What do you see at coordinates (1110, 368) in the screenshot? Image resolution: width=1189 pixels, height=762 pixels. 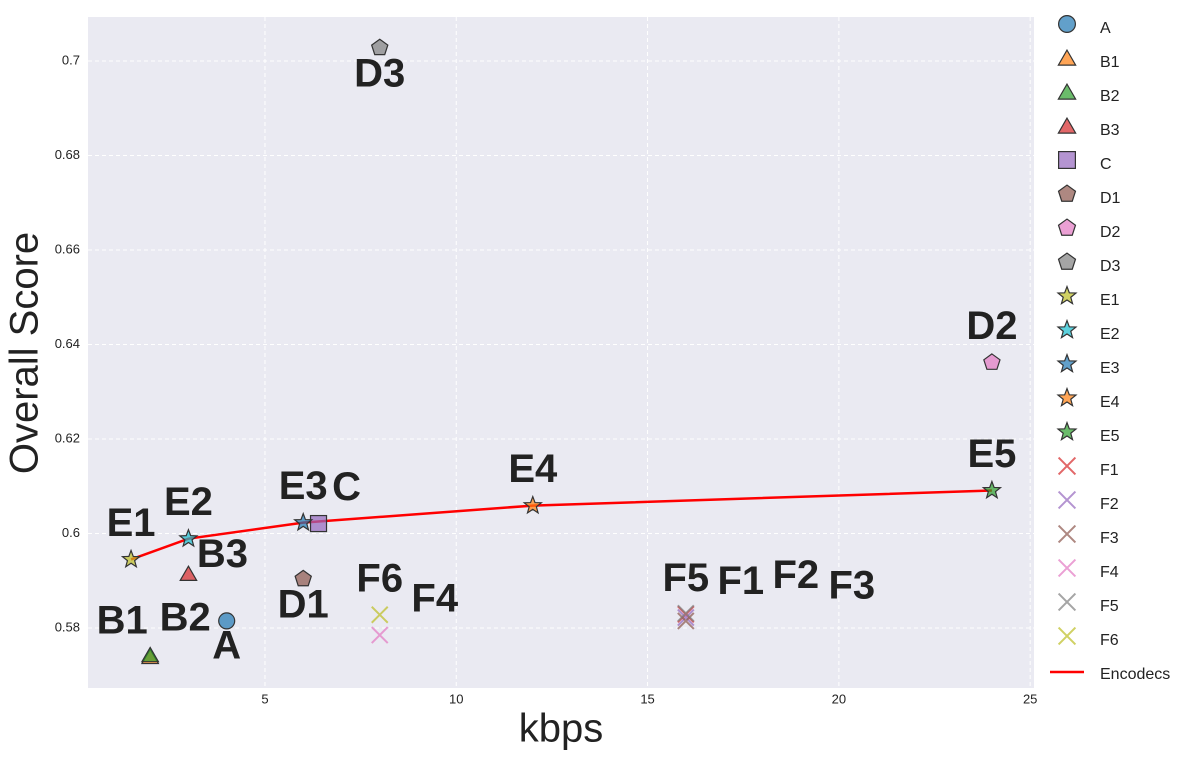 I see `legend-label: E3` at bounding box center [1110, 368].